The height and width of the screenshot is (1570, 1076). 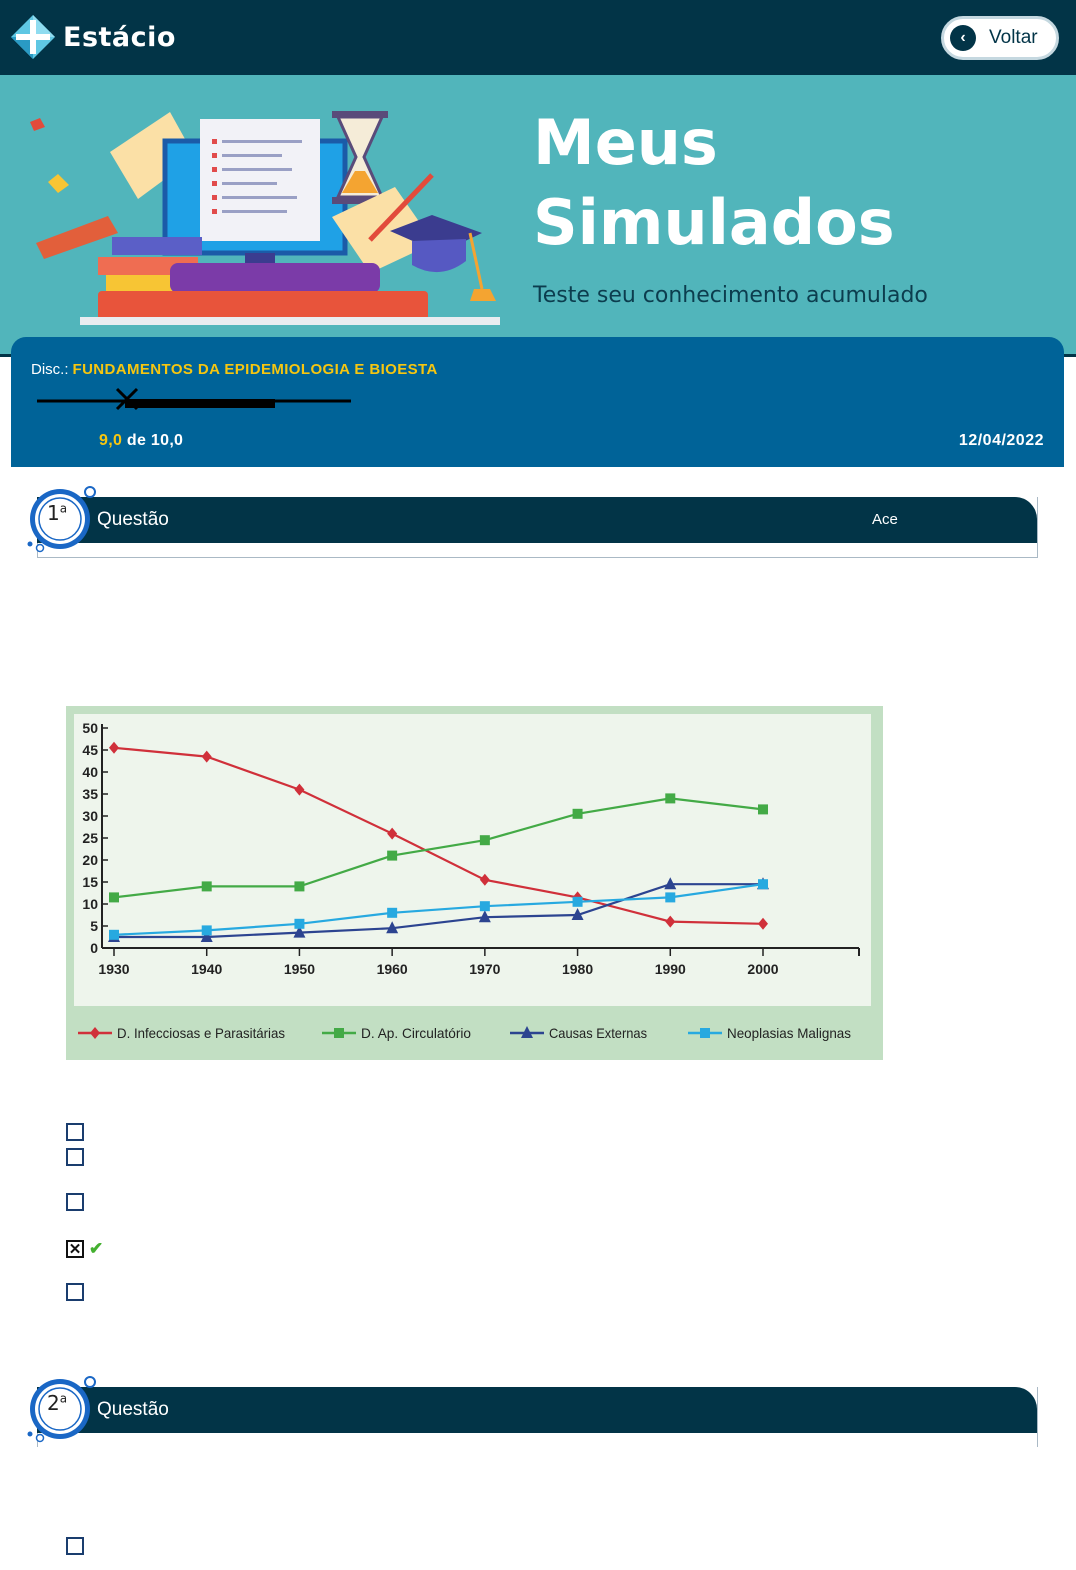 What do you see at coordinates (963, 38) in the screenshot?
I see `chevron-left-icon: ‹` at bounding box center [963, 38].